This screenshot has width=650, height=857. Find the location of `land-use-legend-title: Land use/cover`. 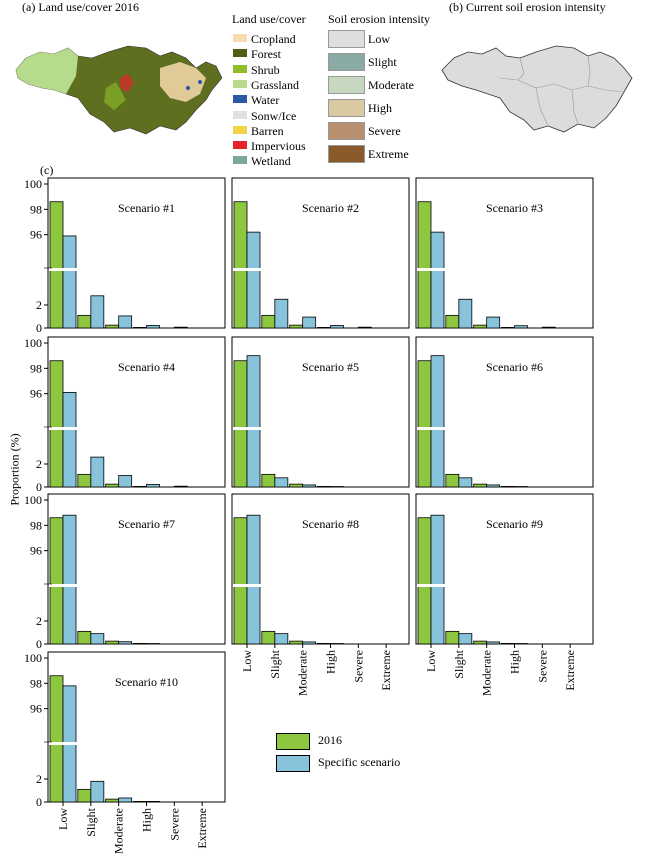

land-use-legend-title: Land use/cover is located at coordinates (269, 19).